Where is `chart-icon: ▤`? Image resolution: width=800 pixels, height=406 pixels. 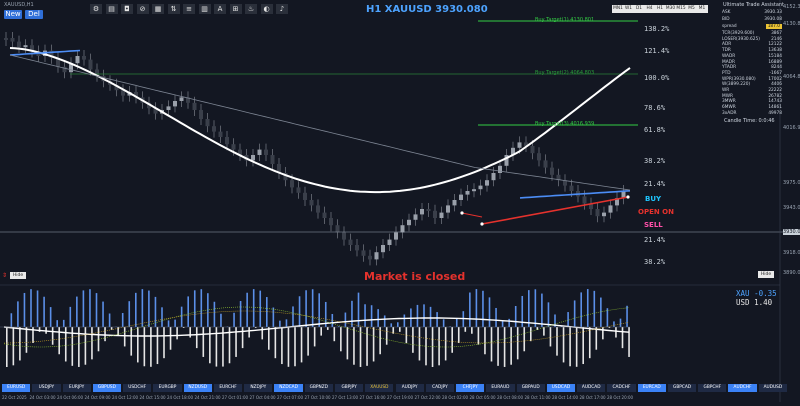
chart-icon: ▤ is located at coordinates (112, 9).